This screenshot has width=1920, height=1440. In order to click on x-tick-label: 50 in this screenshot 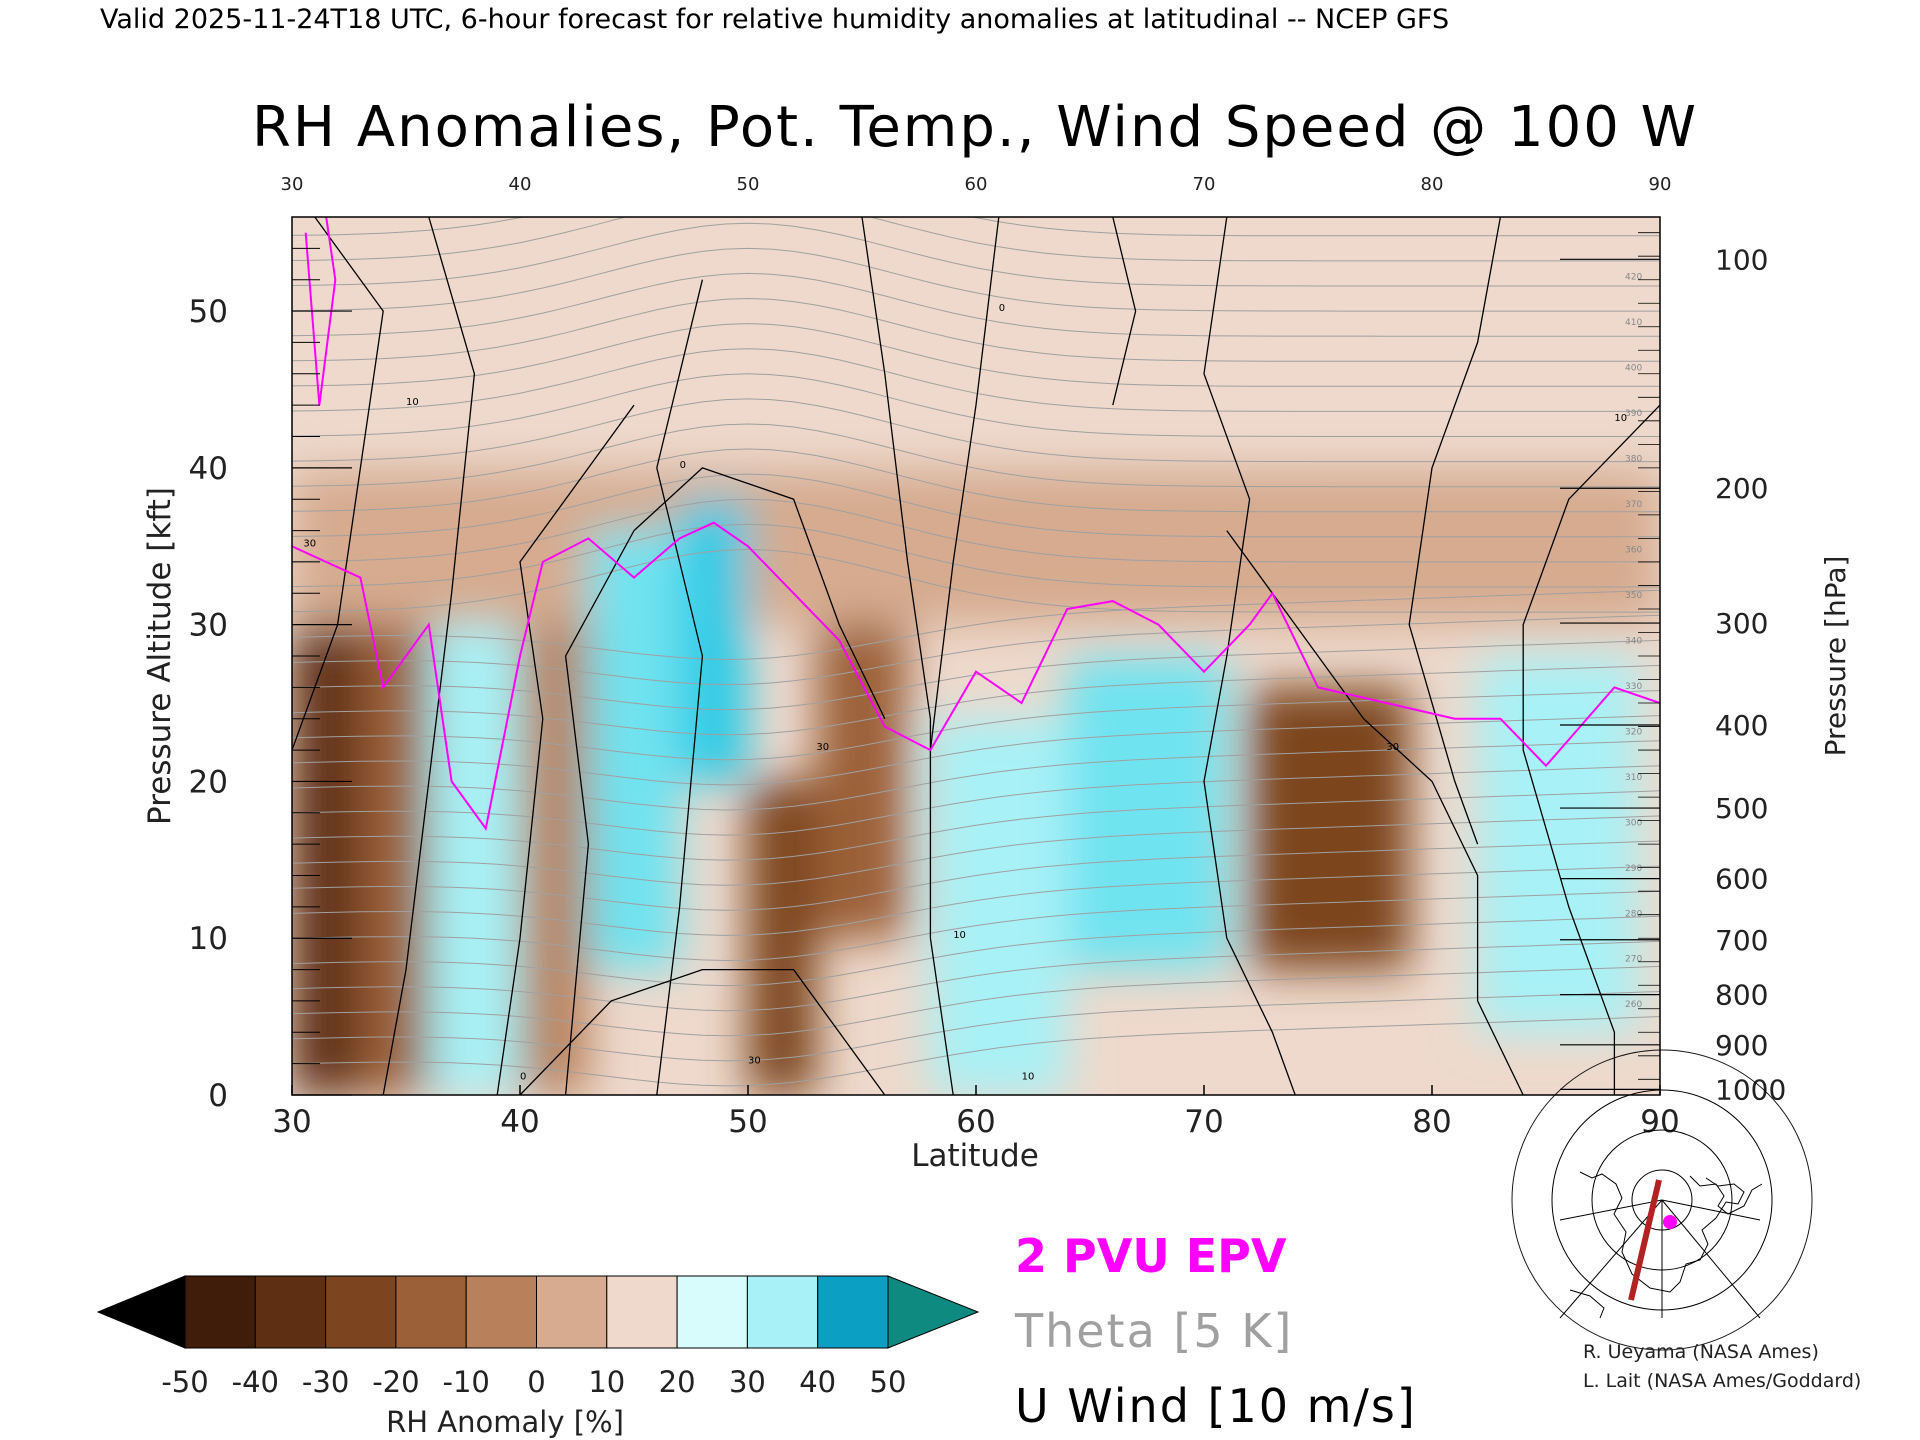, I will do `click(747, 1122)`.